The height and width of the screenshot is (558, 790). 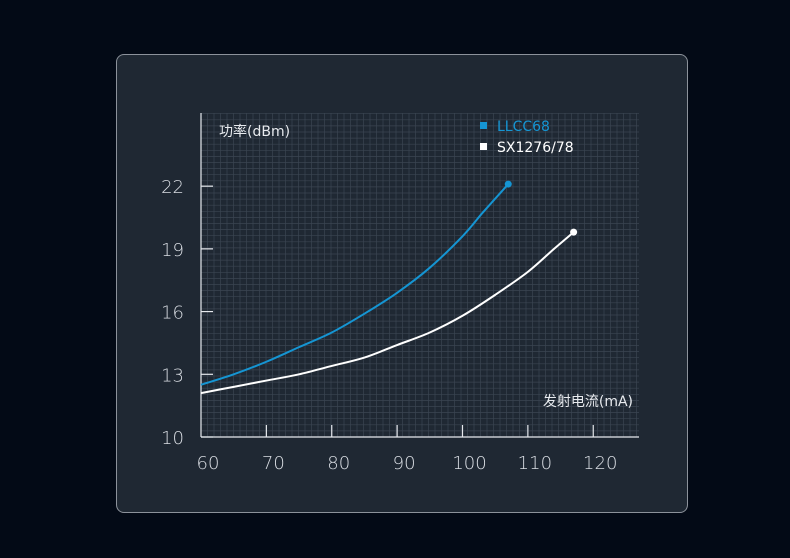 I want to click on y-tick-label: 16, so click(x=172, y=313).